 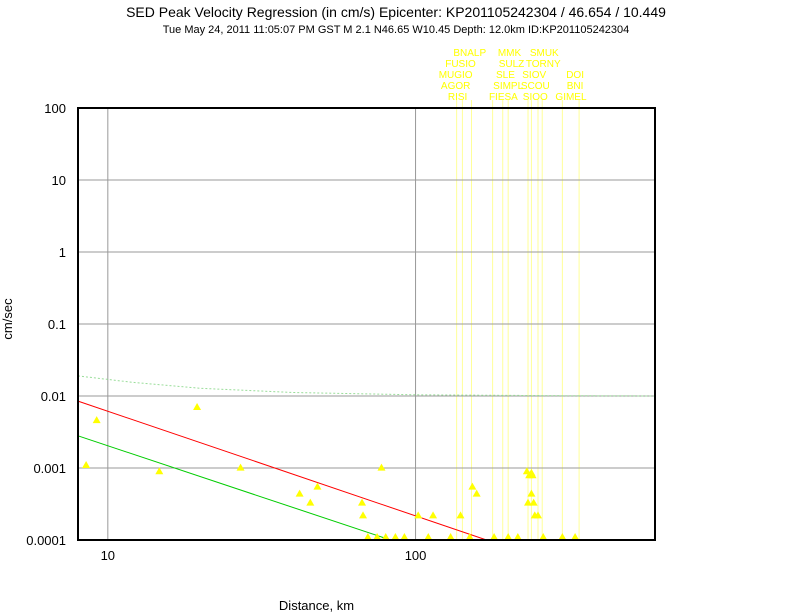 I want to click on station-label: RISI, so click(x=457, y=97).